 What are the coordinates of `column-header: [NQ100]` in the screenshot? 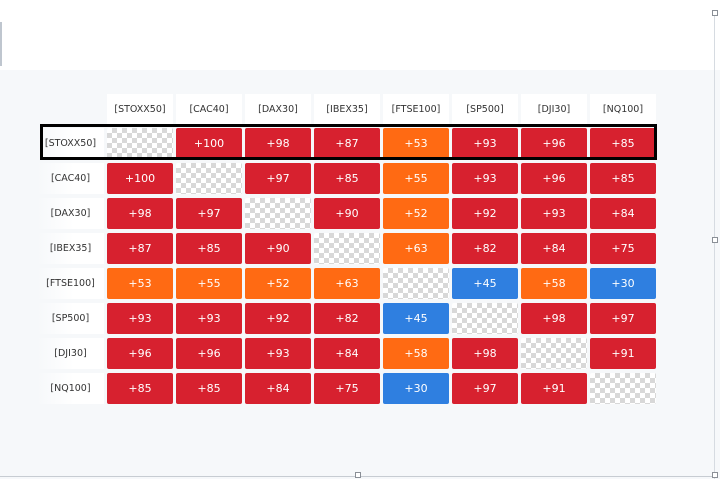 It's located at (623, 109).